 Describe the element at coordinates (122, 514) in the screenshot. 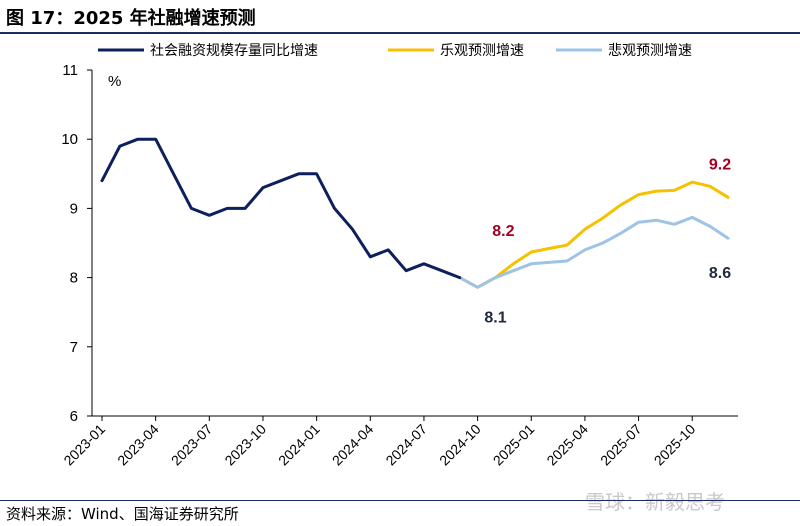

I see `source-note: 资料来源：Wind、国海证券研究所` at that location.